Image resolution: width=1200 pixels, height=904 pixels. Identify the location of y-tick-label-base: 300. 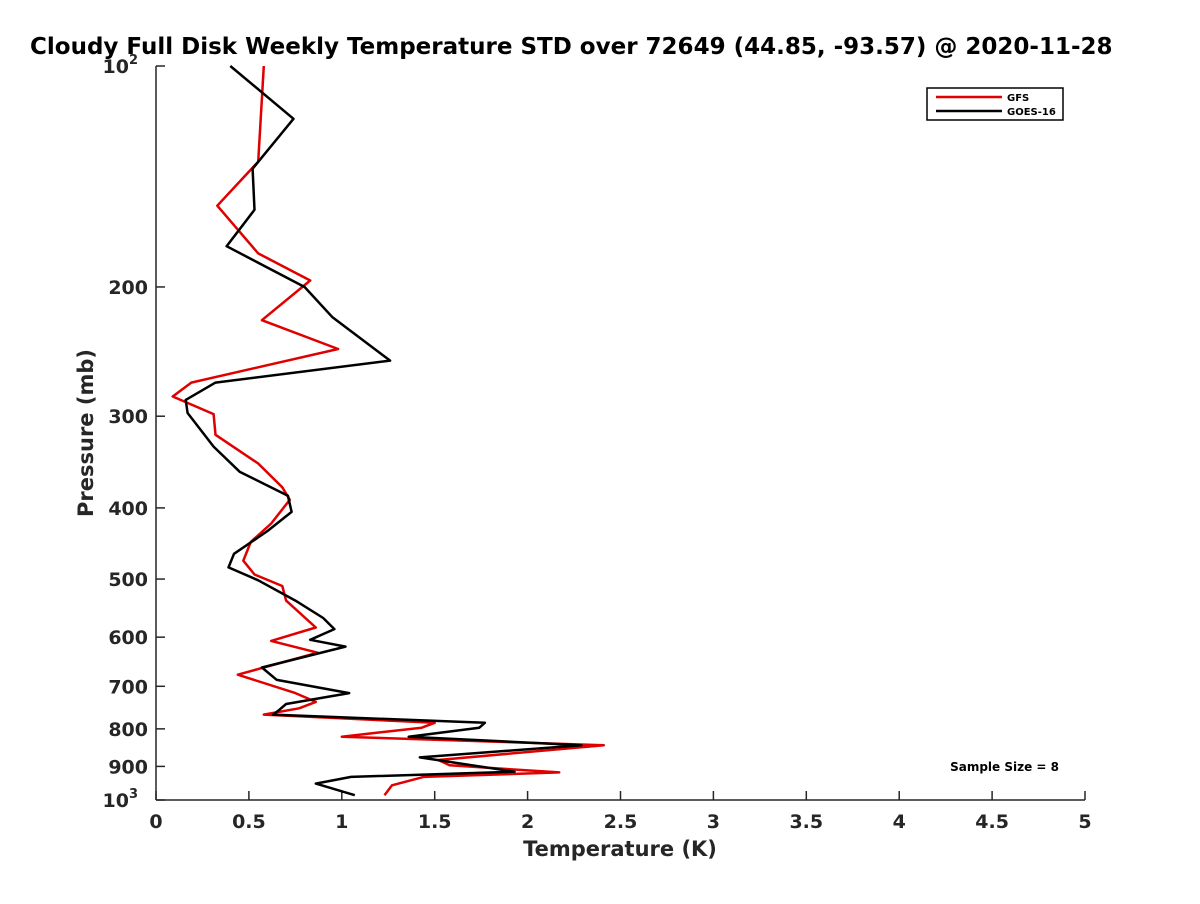
(128, 417).